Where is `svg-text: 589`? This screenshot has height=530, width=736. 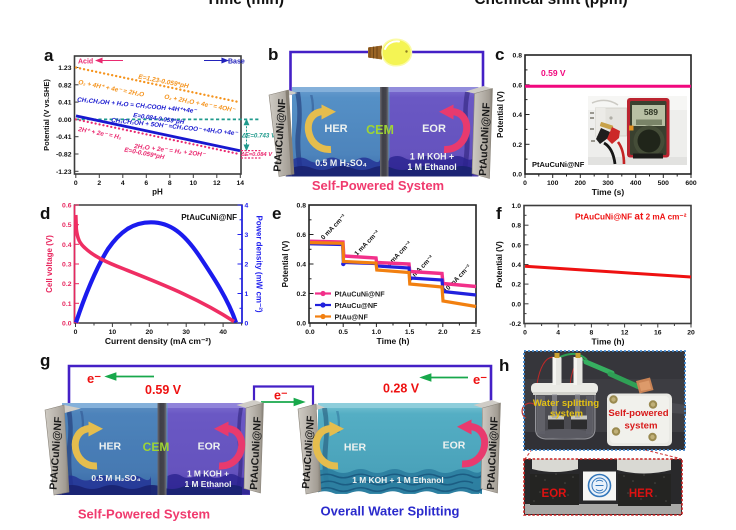 svg-text: 589 is located at coordinates (651, 112).